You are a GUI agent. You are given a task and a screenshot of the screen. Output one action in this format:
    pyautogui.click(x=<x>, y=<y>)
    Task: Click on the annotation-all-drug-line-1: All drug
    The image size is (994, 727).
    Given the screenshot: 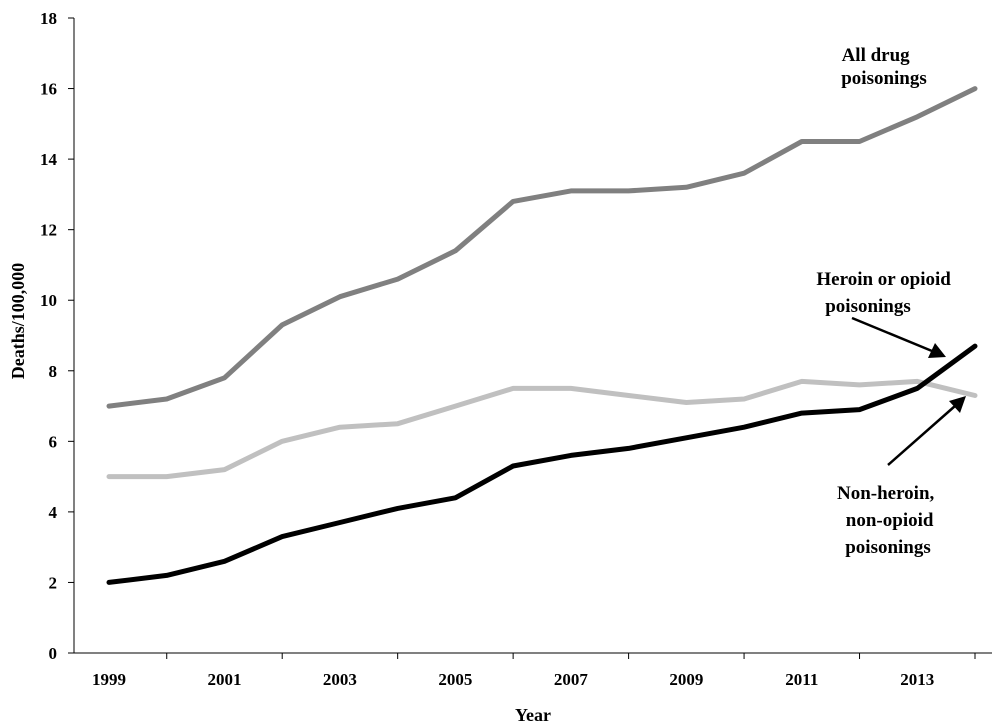 What is the action you would take?
    pyautogui.click(x=876, y=55)
    